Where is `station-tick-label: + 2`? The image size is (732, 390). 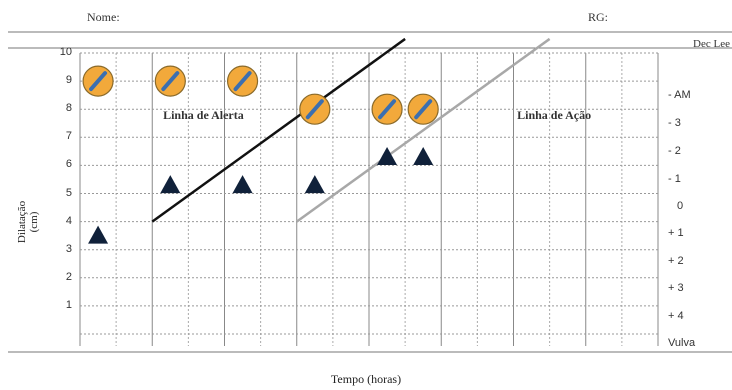 station-tick-label: + 2 is located at coordinates (676, 261).